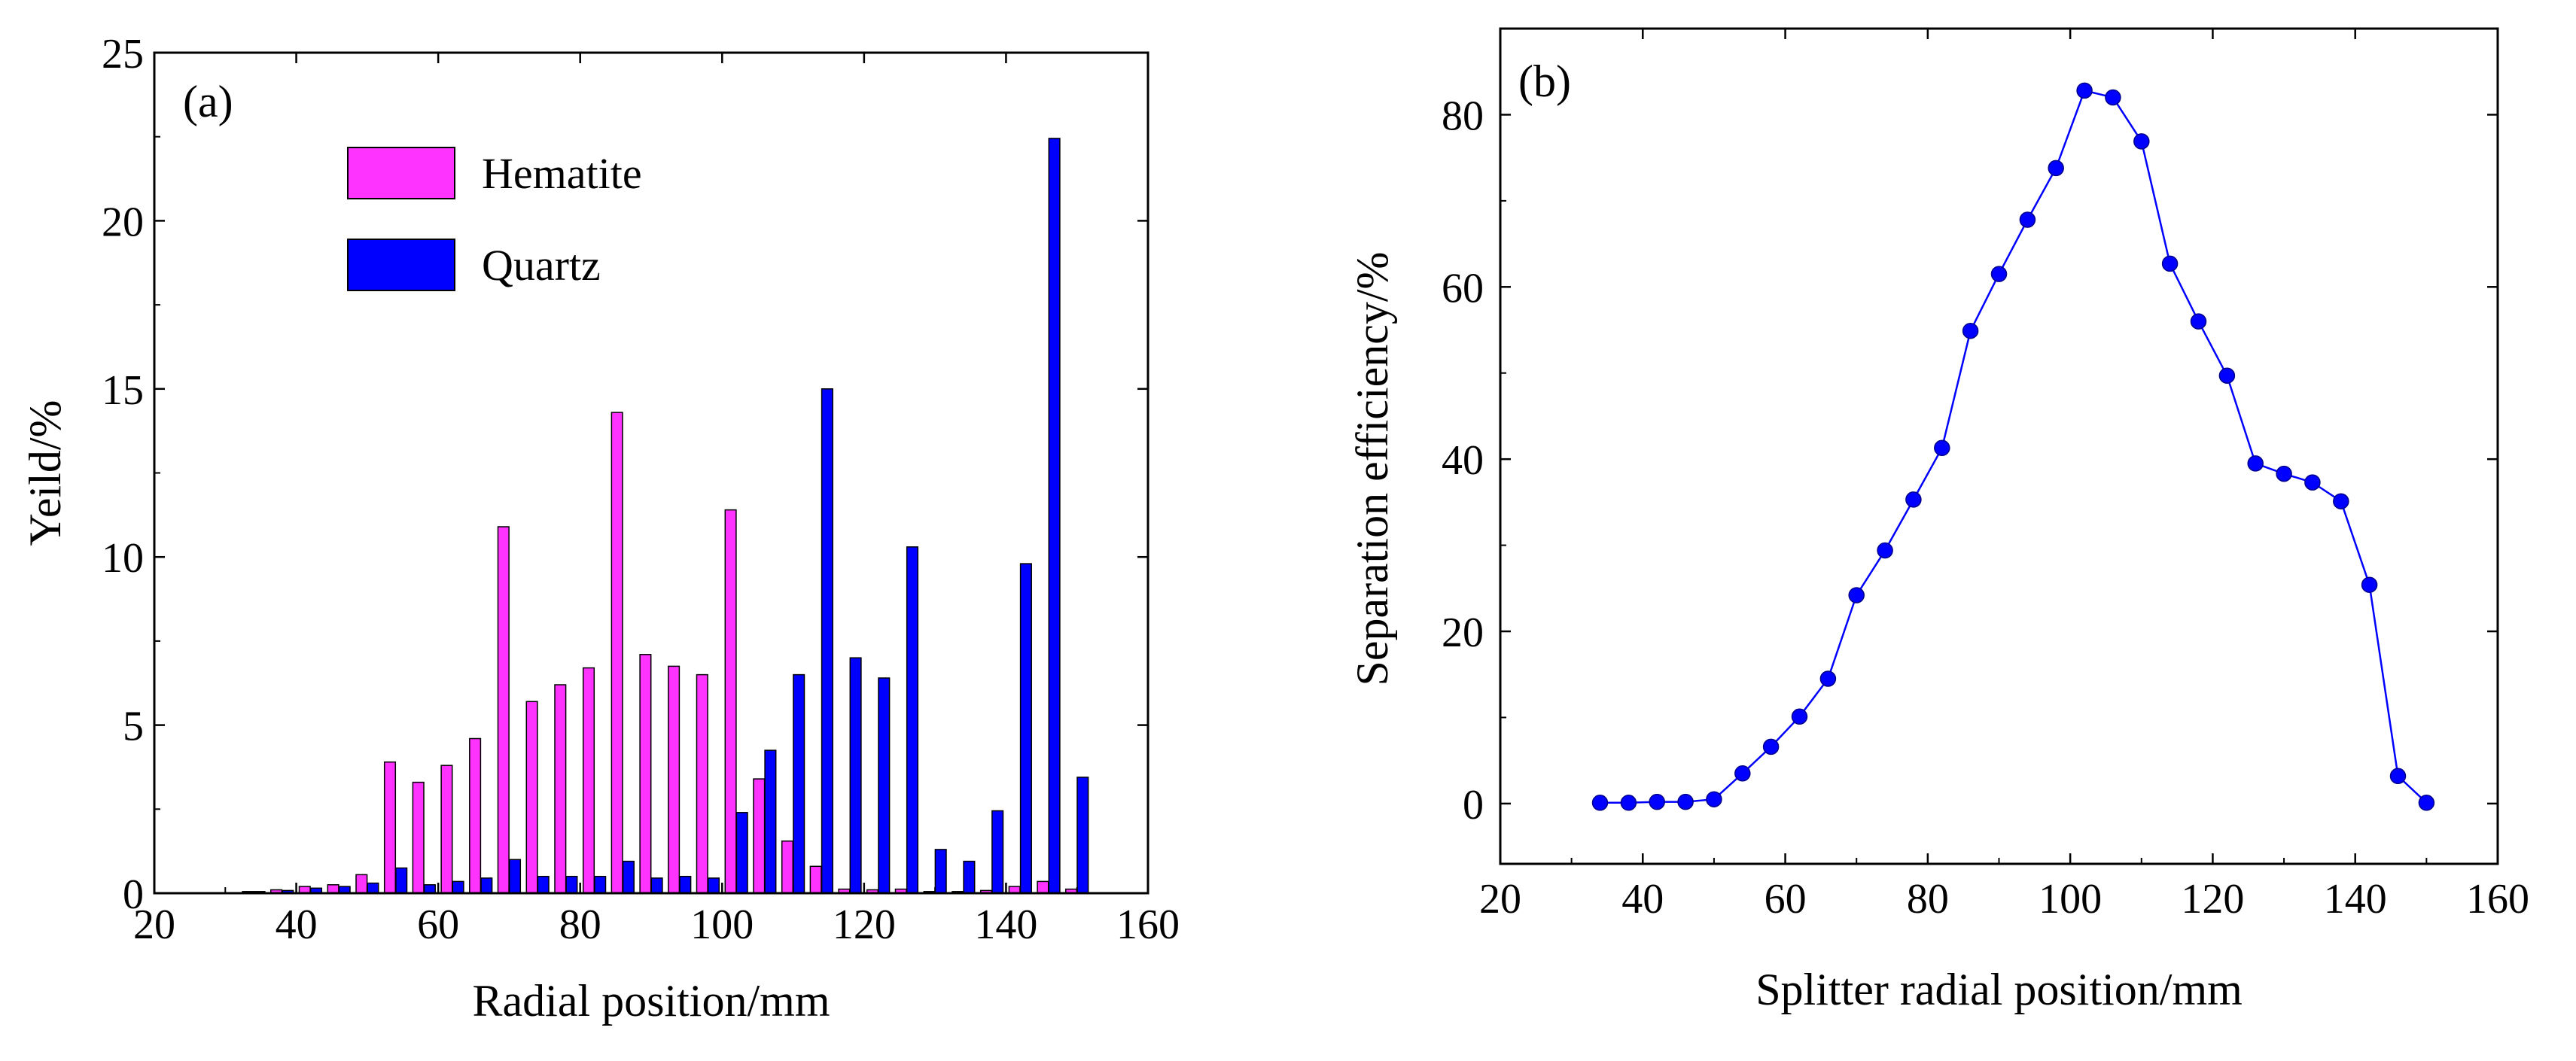 Image resolution: width=2576 pixels, height=1061 pixels. What do you see at coordinates (865, 925) in the screenshot?
I see `x-tick-label: 120` at bounding box center [865, 925].